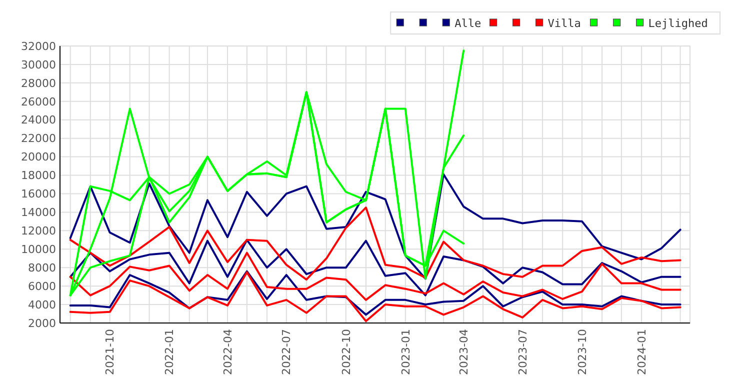  I want to click on y-tick-label: 16000, so click(38, 194).